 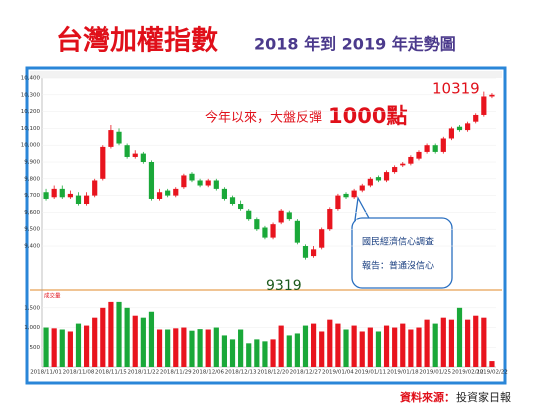 I want to click on callout-line: 國民經濟信心調查, so click(x=398, y=242).